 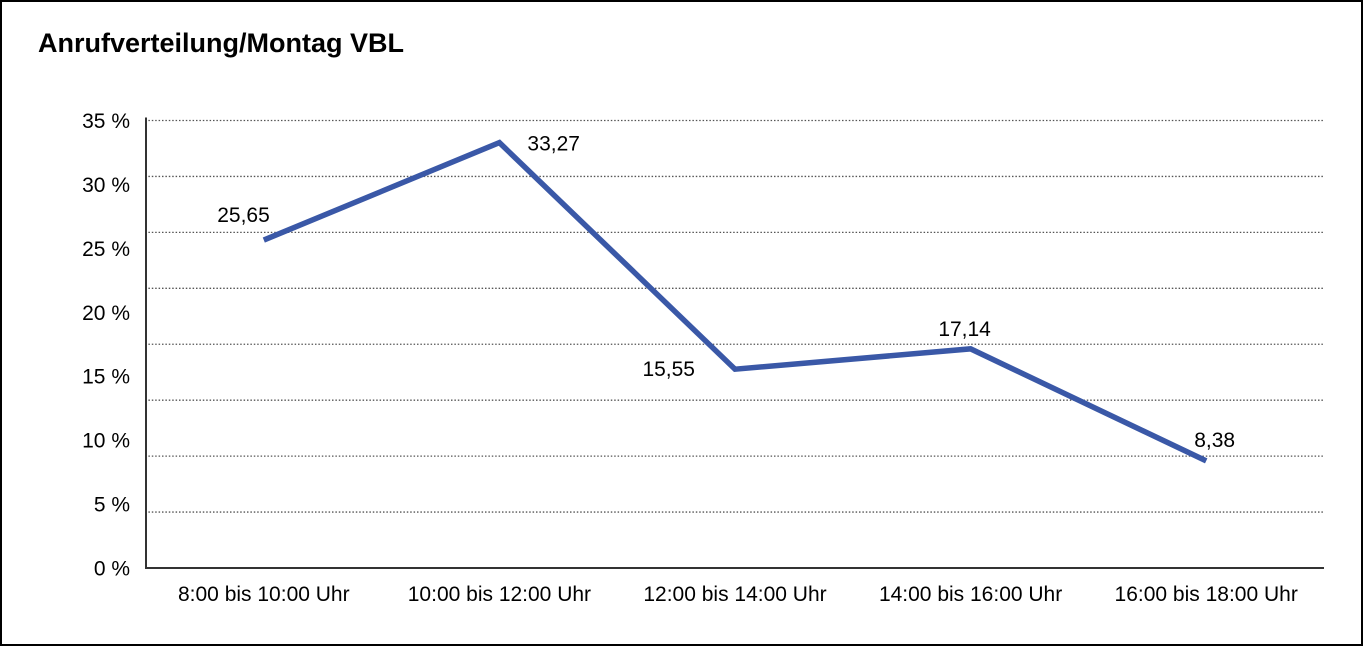 I want to click on y-axis-tick-label: 5 %, so click(x=112, y=505).